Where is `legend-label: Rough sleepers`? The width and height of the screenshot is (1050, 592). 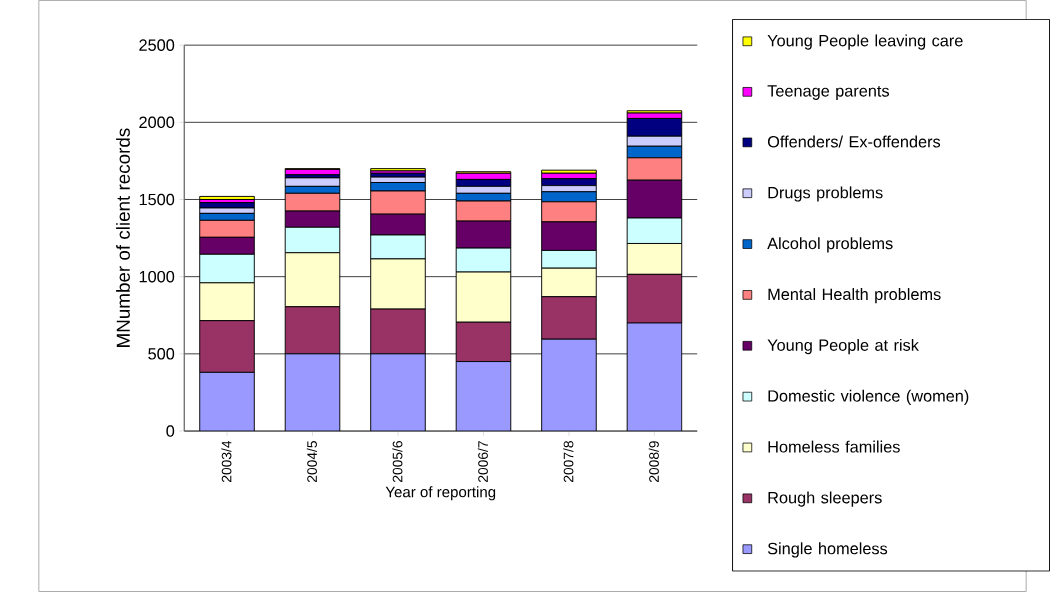 legend-label: Rough sleepers is located at coordinates (825, 499).